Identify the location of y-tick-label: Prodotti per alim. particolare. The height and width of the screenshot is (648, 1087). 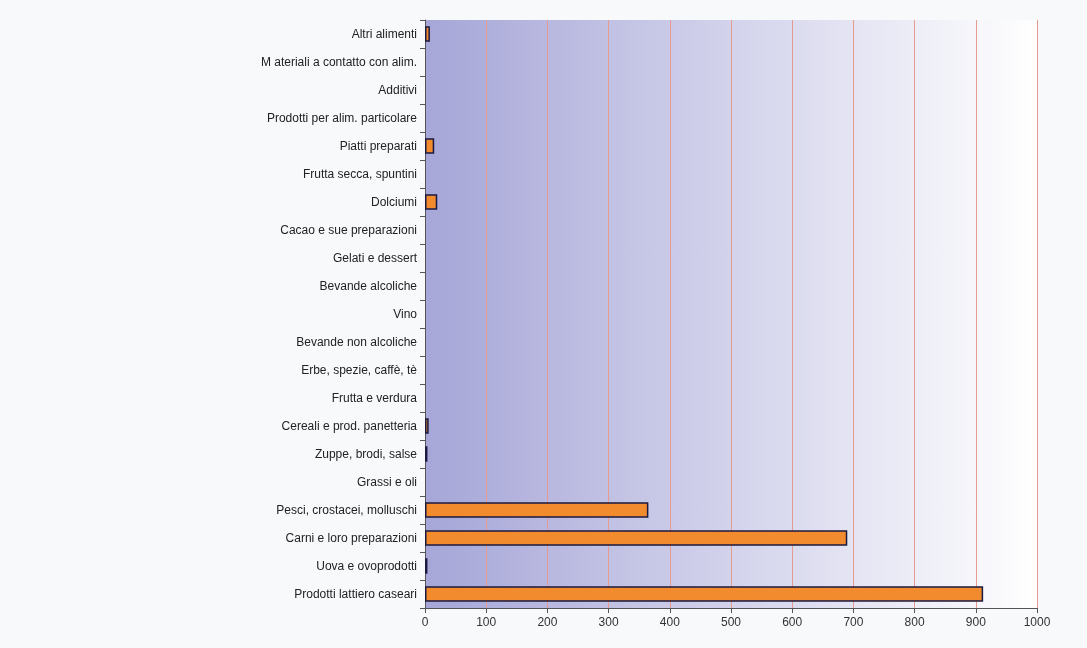
(342, 118).